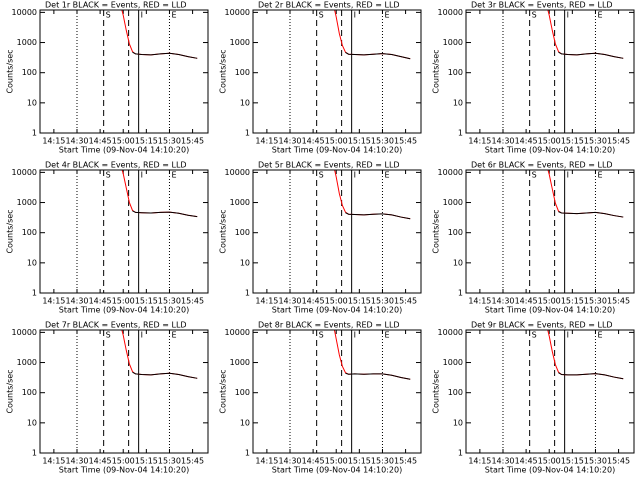 This screenshot has width=640, height=480. Describe the element at coordinates (542, 5) in the screenshot. I see `chart-title: Det 3r BLACK = Events, RED = LLD` at that location.